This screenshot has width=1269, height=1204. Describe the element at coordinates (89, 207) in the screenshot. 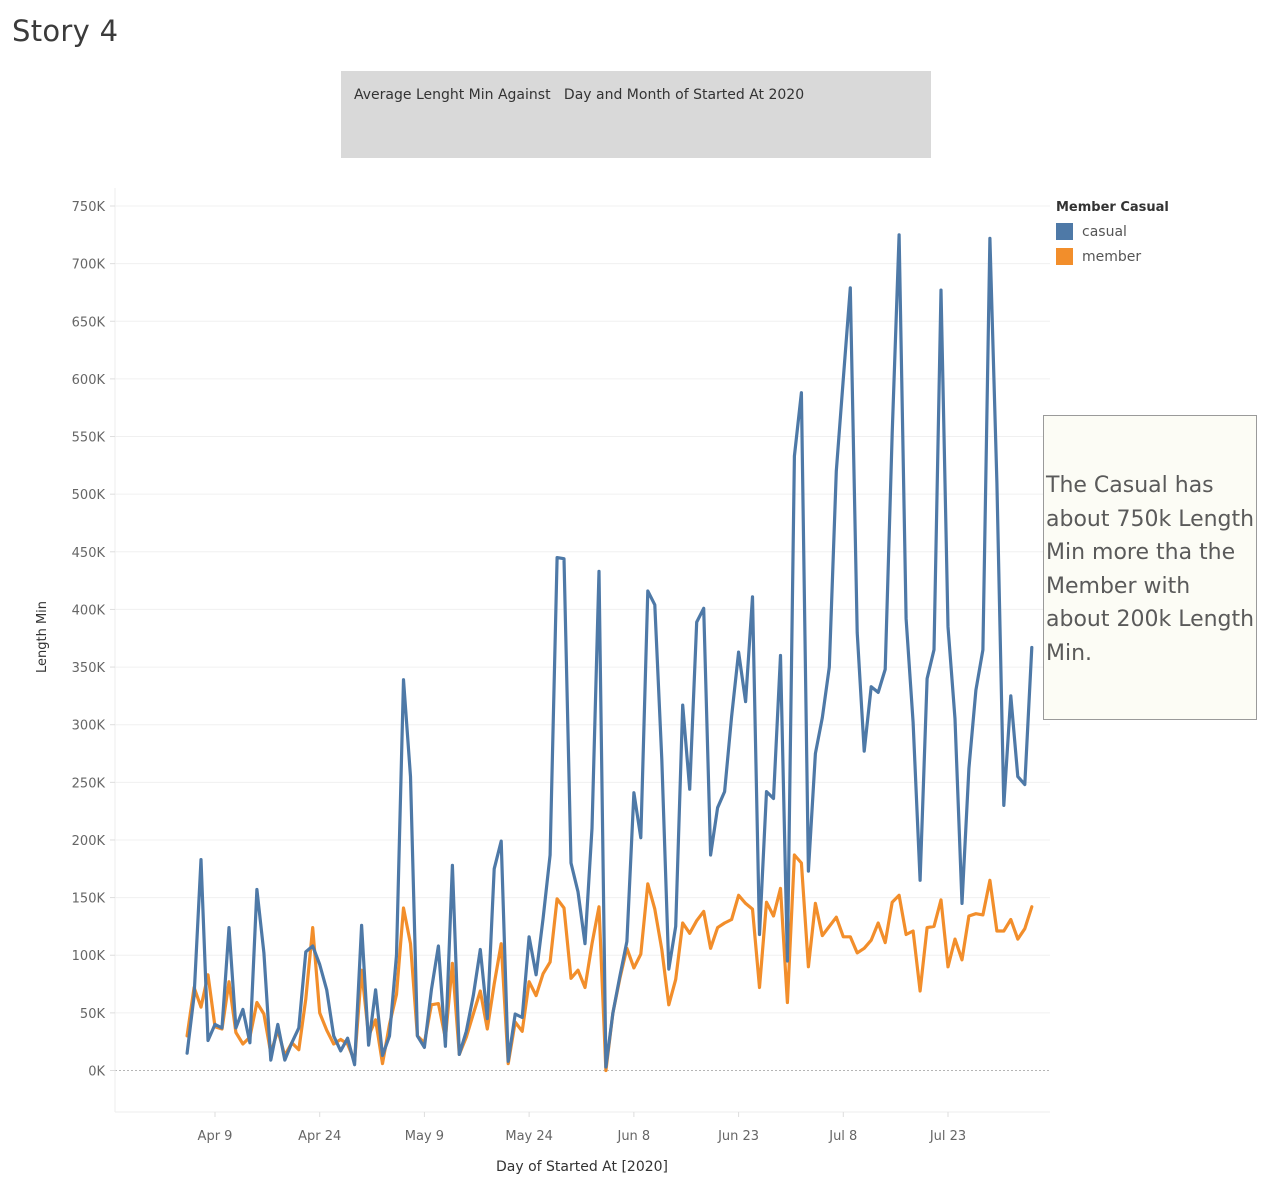

I see `y-tick-label: 750K` at that location.